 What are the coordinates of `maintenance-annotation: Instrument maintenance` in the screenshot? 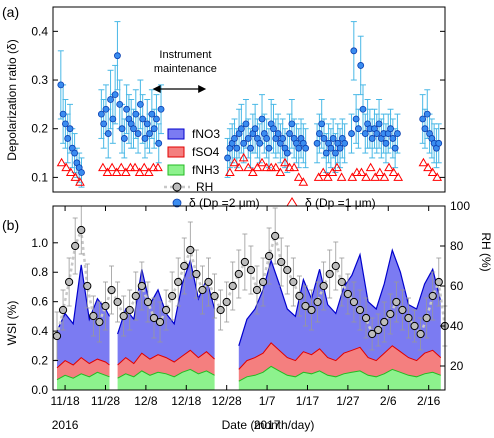 It's located at (184, 71).